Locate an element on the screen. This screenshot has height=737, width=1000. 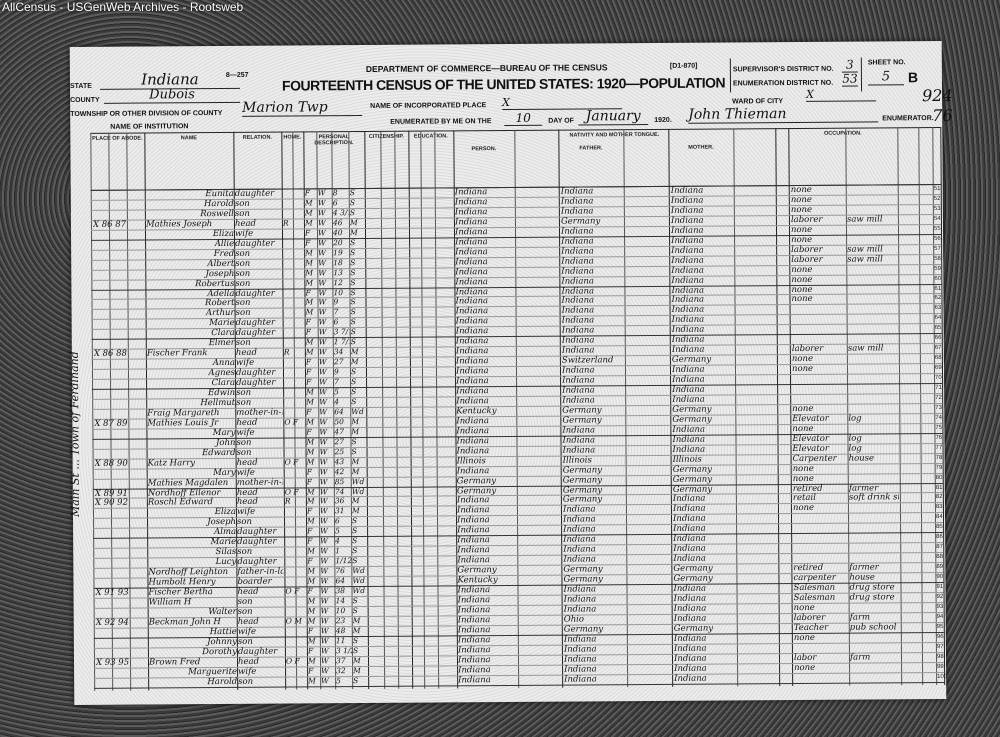
cell-age: 47 is located at coordinates (339, 431).